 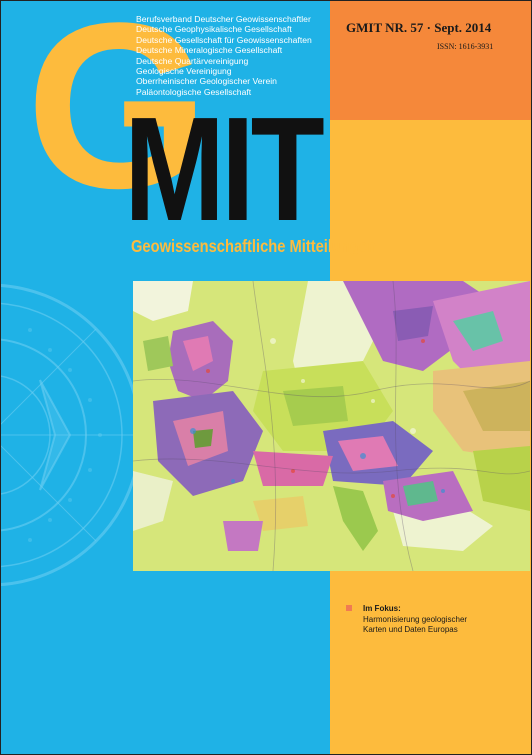 What do you see at coordinates (194, 91) in the screenshot?
I see `society-item: Paläontologische Gesellschaft` at bounding box center [194, 91].